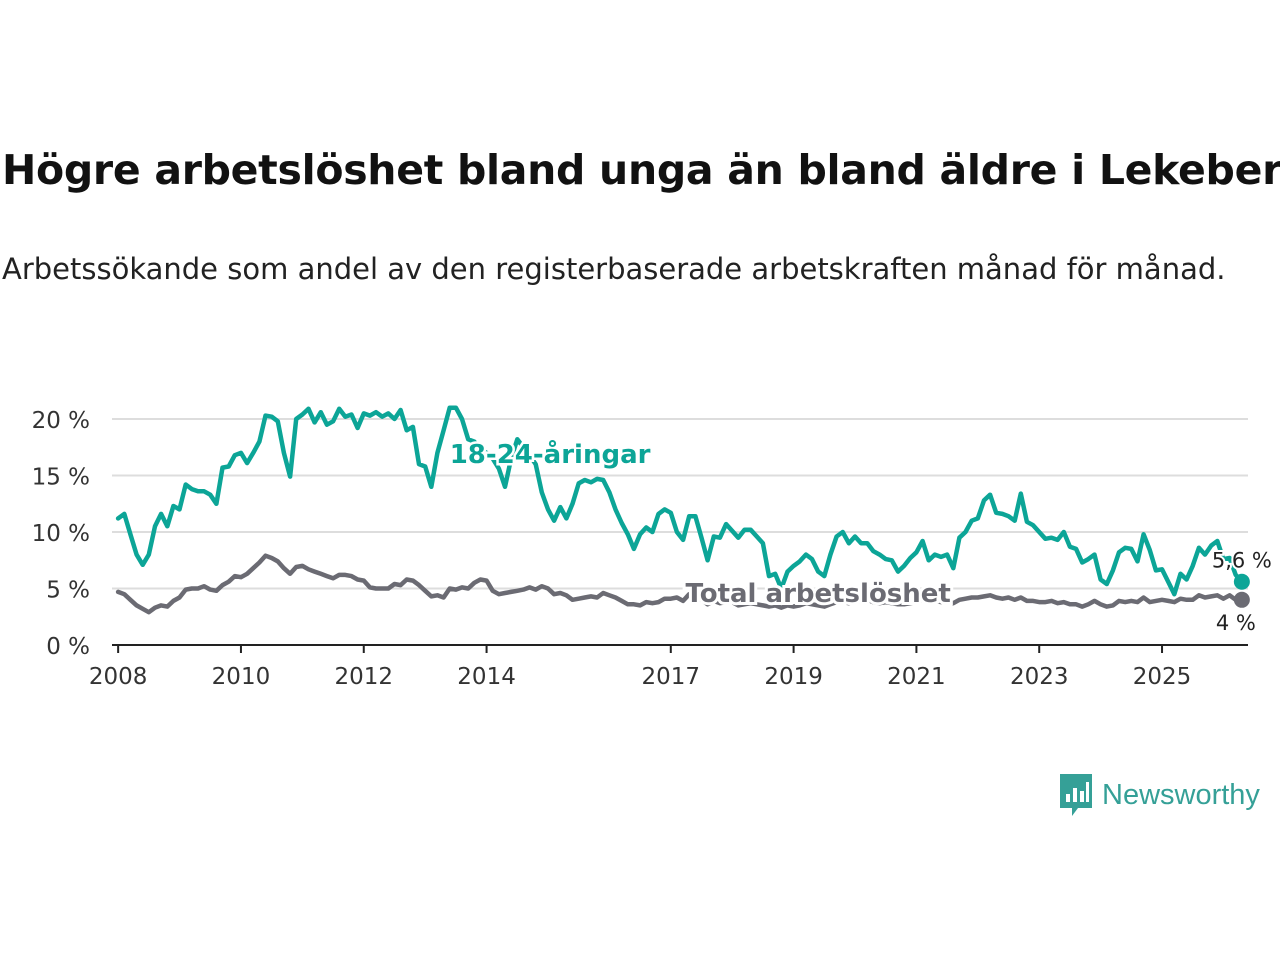 This screenshot has height=960, width=1280. I want to click on newsworthy-logo: Newsworthy, so click(1159, 795).